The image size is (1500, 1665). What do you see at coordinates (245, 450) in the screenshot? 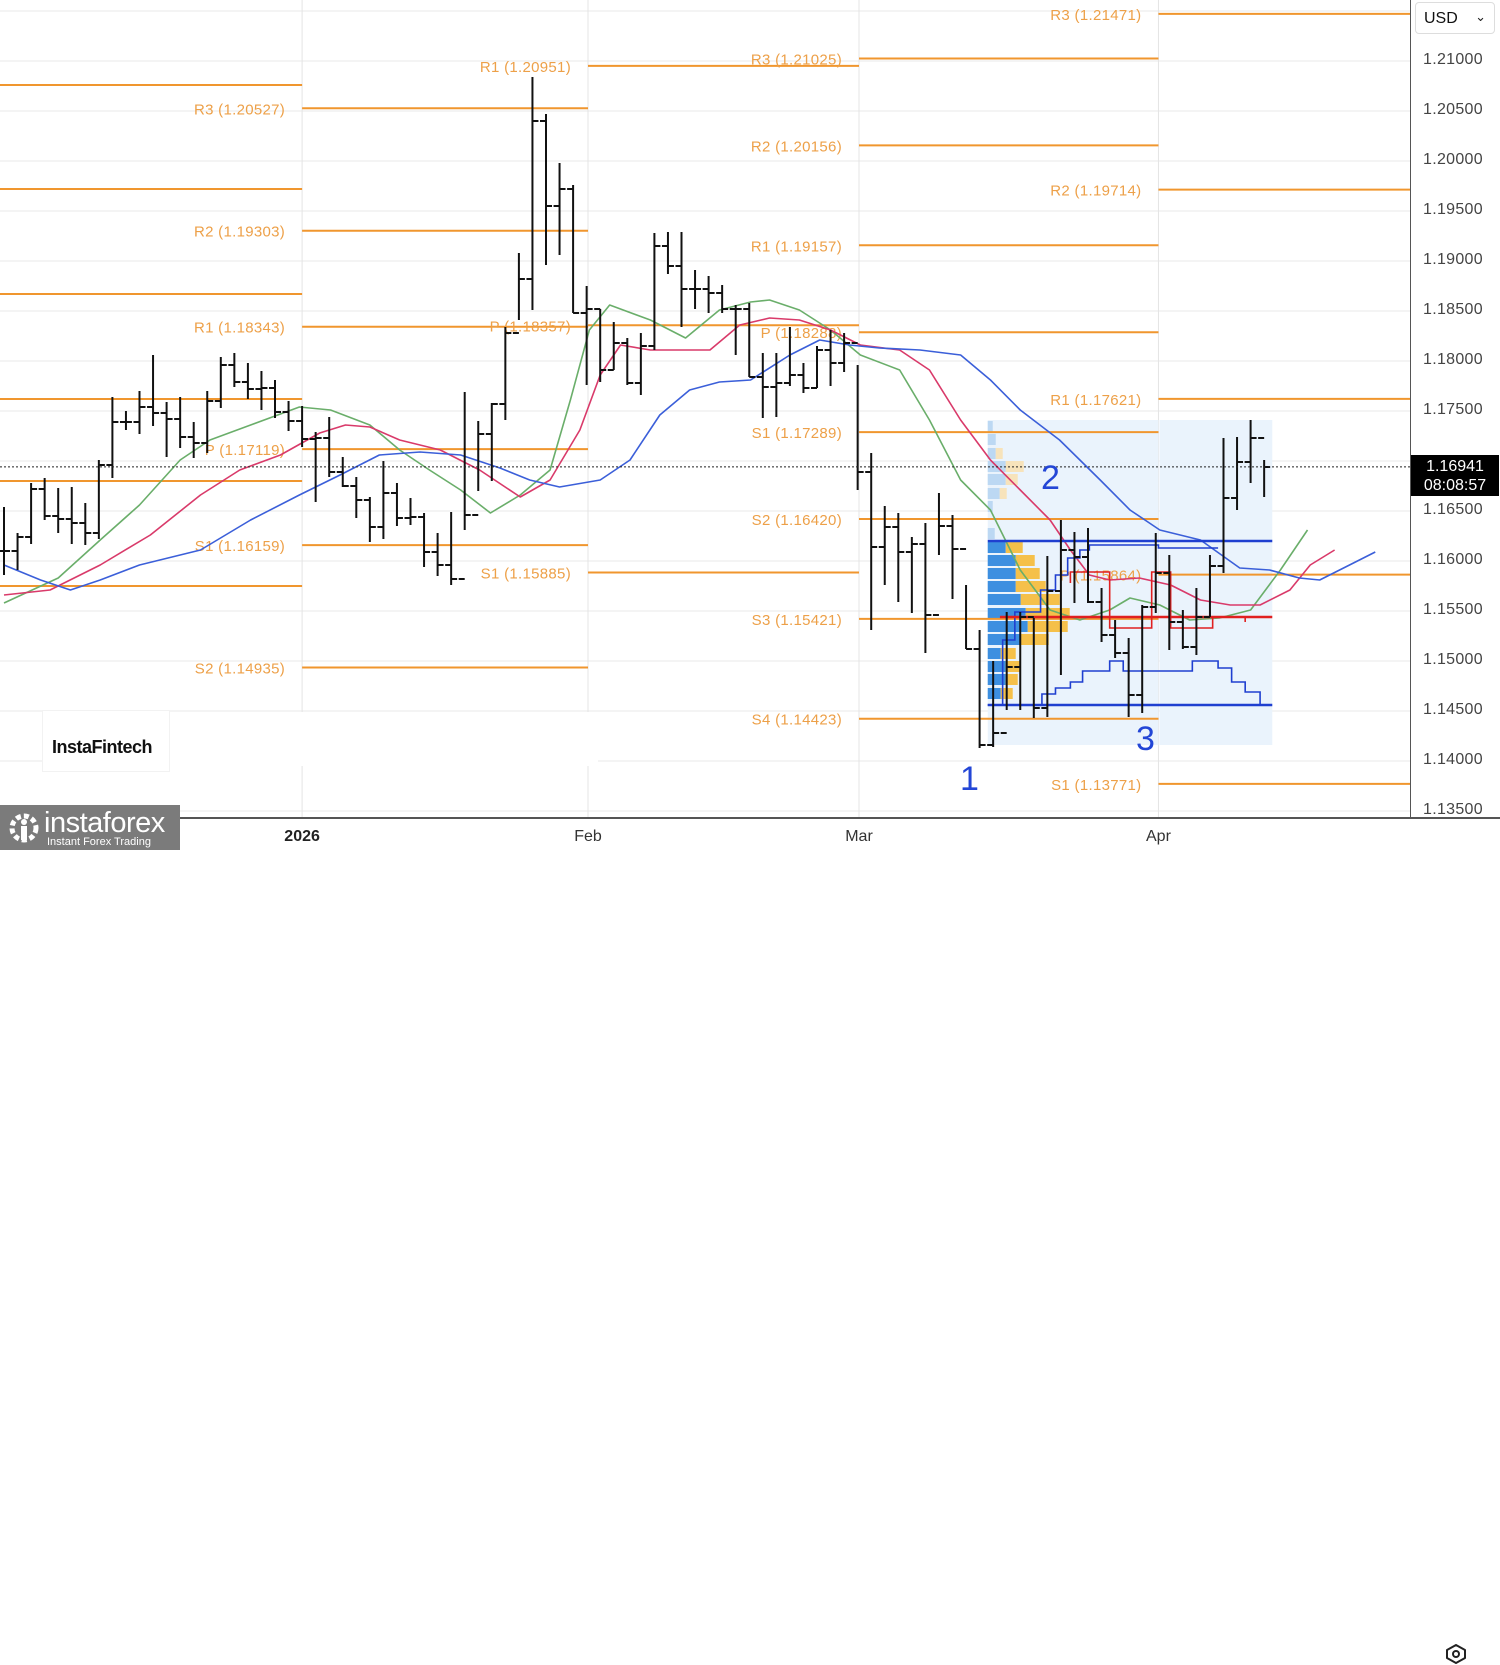
I see `pivot-label: P (1.17119)` at bounding box center [245, 450].